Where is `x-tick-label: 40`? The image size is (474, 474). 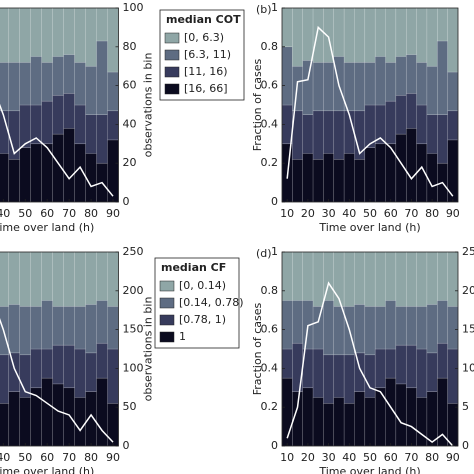 x-tick-label: 40 is located at coordinates (5, 457).